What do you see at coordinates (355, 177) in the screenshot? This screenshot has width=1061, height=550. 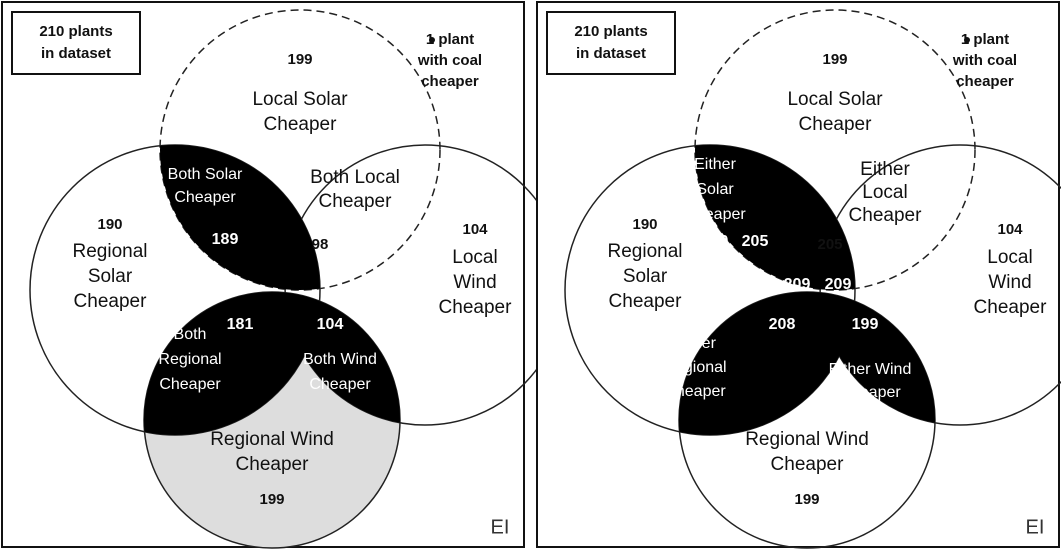 I see `region-text: Both Local` at bounding box center [355, 177].